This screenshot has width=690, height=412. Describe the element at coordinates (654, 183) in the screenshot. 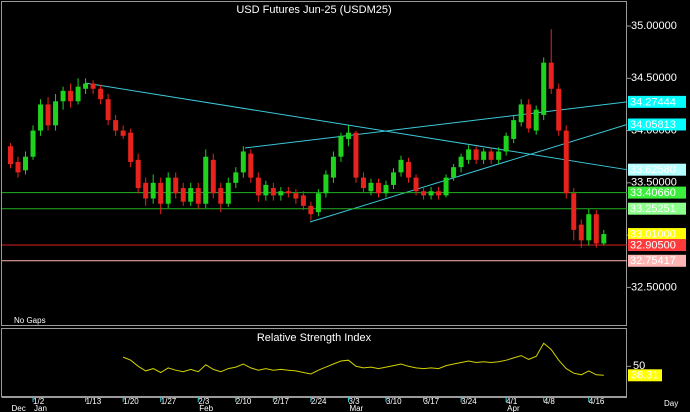

I see `y-tick-label: 33.50000` at that location.